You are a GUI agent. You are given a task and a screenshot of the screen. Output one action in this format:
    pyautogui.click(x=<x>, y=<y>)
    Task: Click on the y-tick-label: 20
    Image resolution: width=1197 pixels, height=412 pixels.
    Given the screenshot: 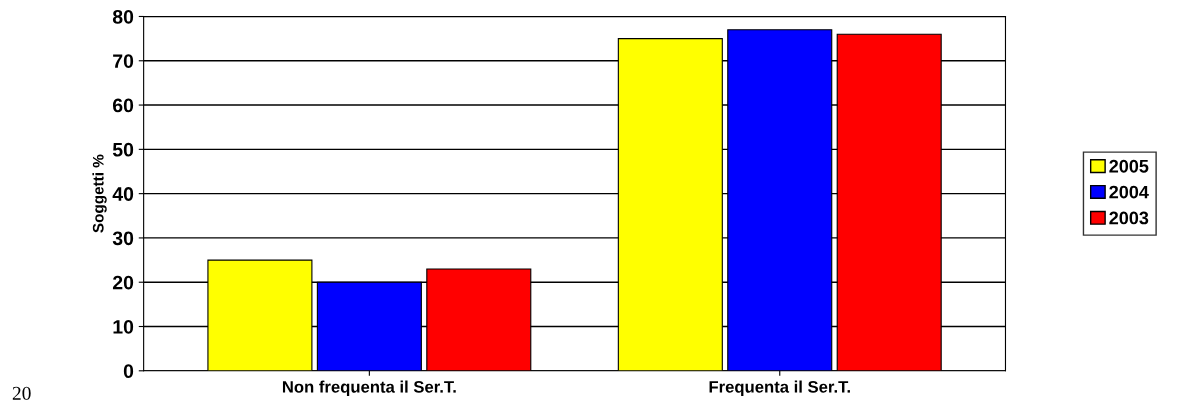 What is the action you would take?
    pyautogui.click(x=123, y=282)
    